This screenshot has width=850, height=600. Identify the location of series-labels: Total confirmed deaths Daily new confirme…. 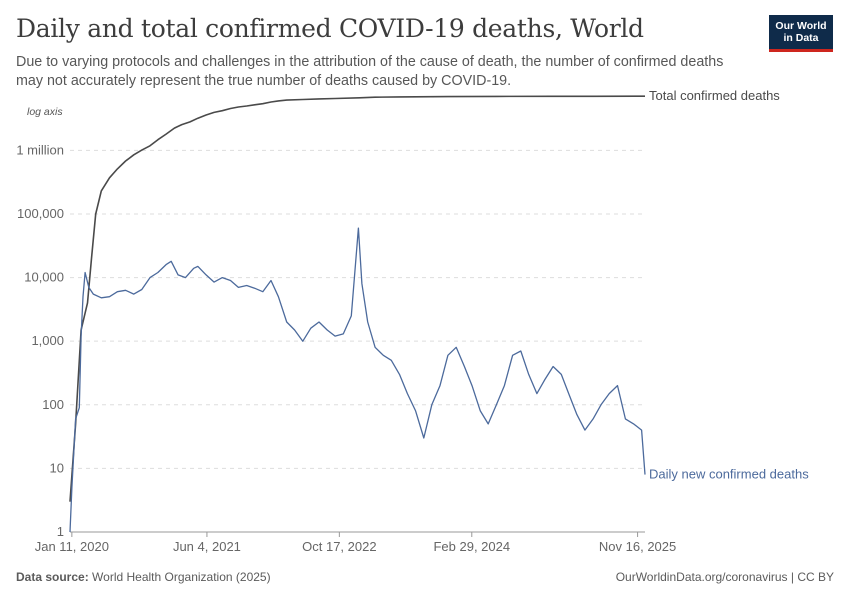
(729, 284).